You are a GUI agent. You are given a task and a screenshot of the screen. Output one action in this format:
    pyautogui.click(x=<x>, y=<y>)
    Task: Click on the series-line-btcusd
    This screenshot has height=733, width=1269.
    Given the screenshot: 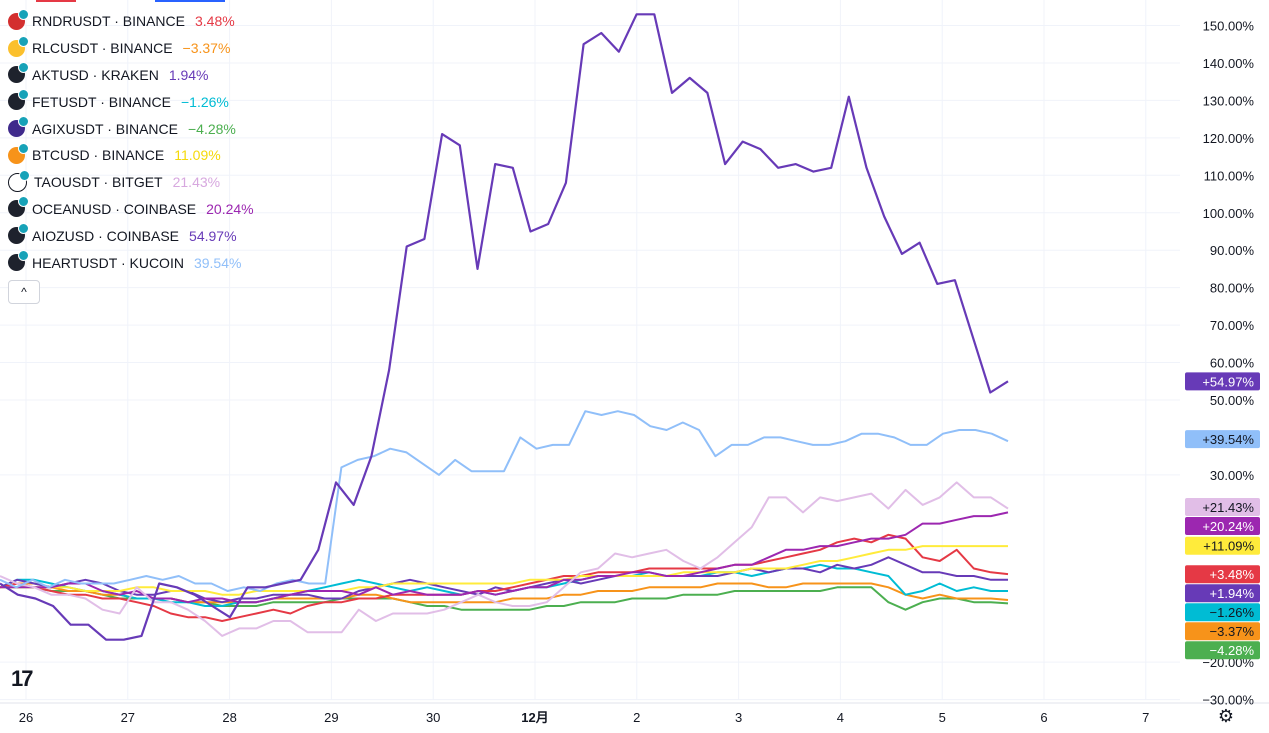 What is the action you would take?
    pyautogui.click(x=504, y=570)
    